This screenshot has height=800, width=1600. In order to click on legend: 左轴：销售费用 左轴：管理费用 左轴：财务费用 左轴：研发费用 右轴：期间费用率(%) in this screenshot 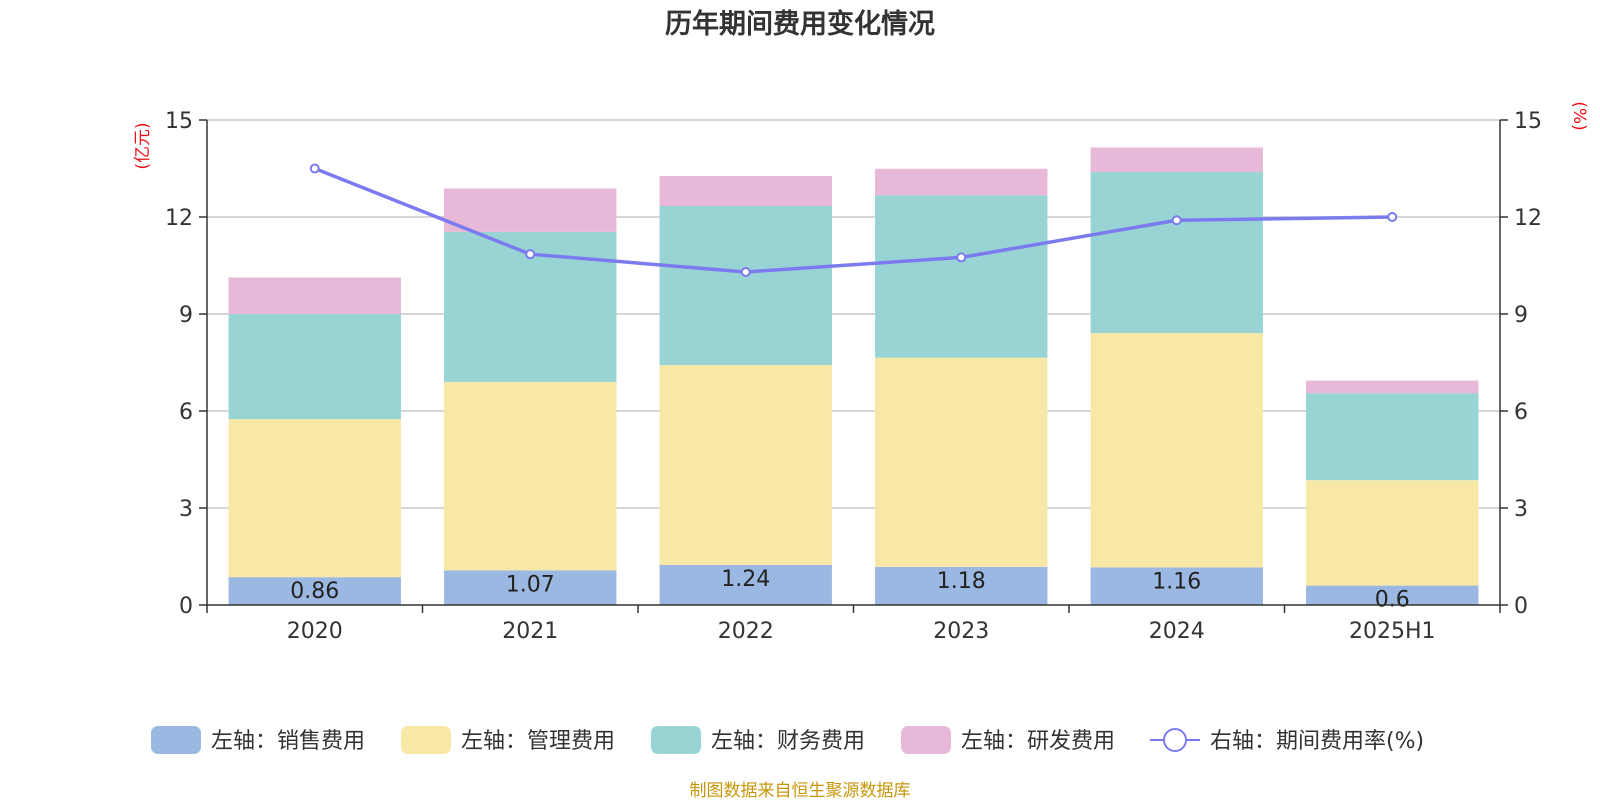, I will do `click(787, 740)`.